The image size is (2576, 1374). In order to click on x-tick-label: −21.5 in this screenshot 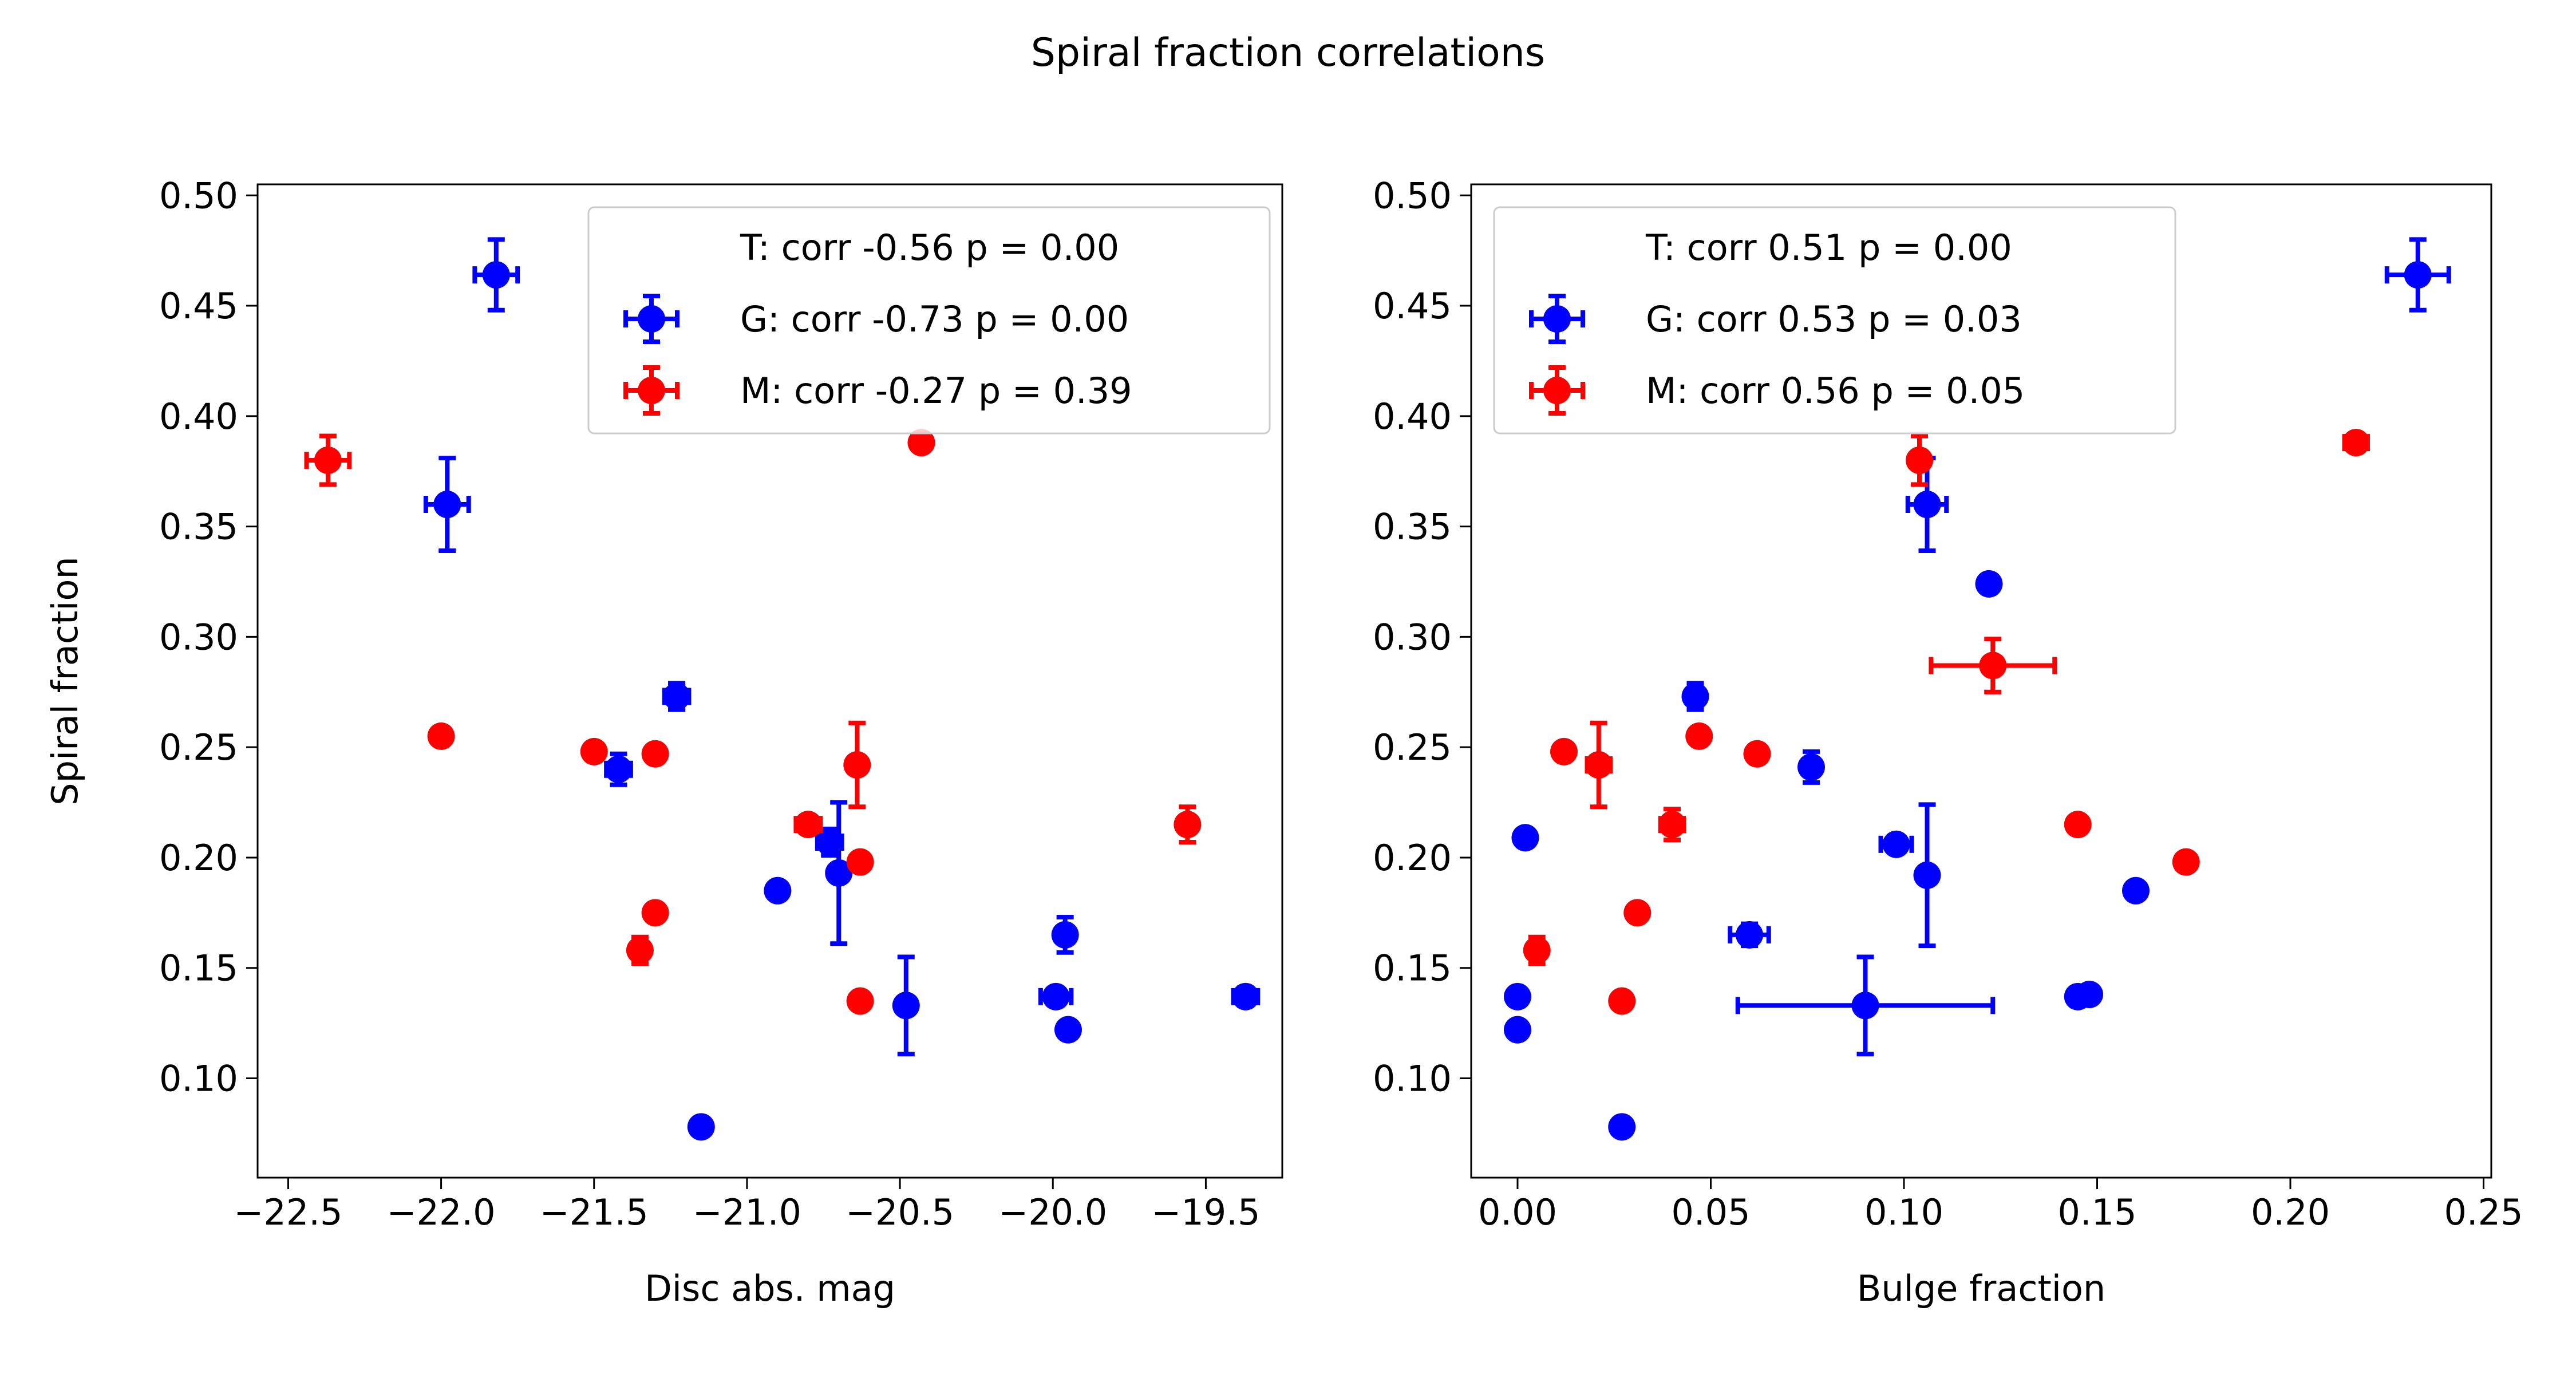, I will do `click(594, 1212)`.